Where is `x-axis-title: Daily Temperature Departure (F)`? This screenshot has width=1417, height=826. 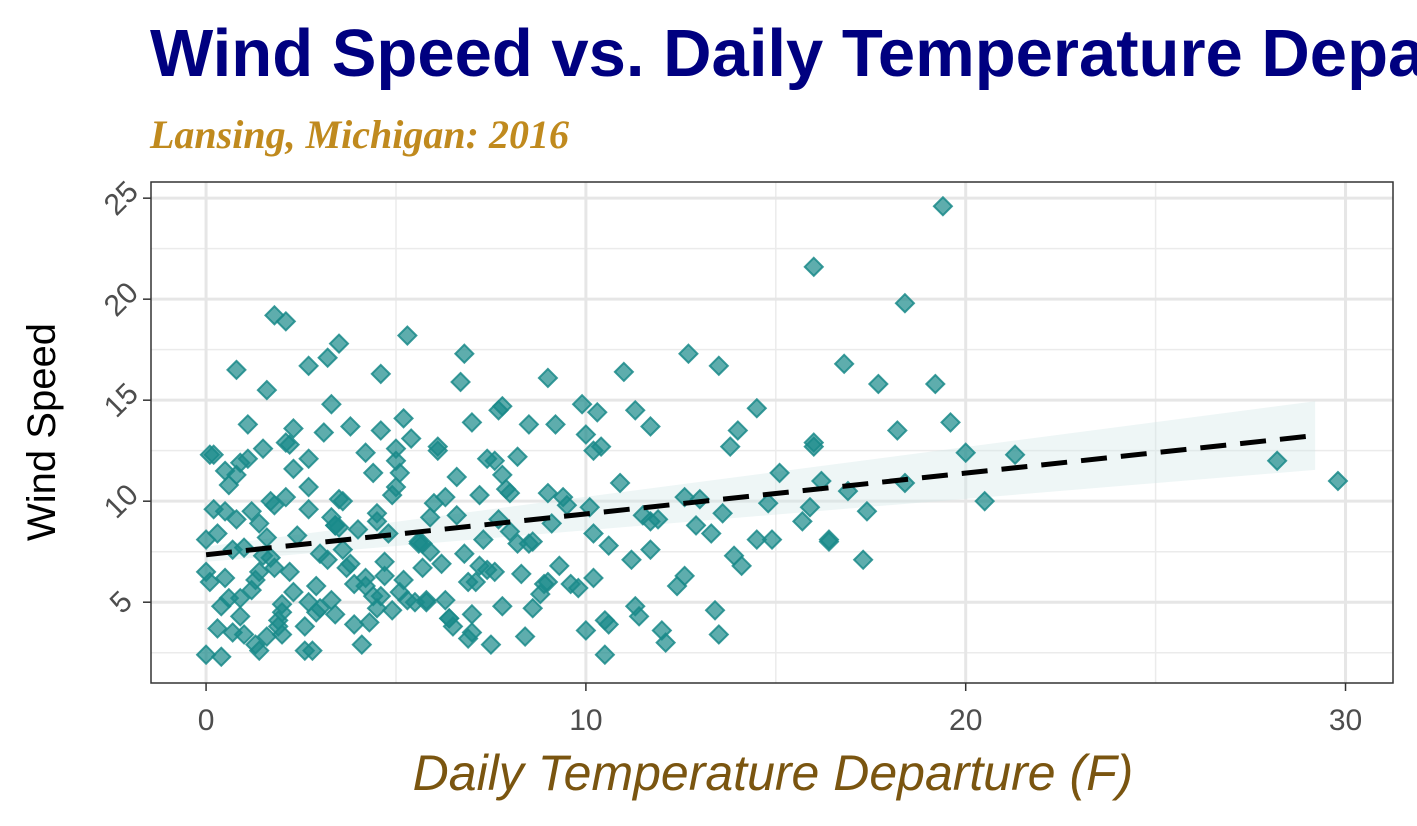
x-axis-title: Daily Temperature Departure (F) is located at coordinates (773, 773).